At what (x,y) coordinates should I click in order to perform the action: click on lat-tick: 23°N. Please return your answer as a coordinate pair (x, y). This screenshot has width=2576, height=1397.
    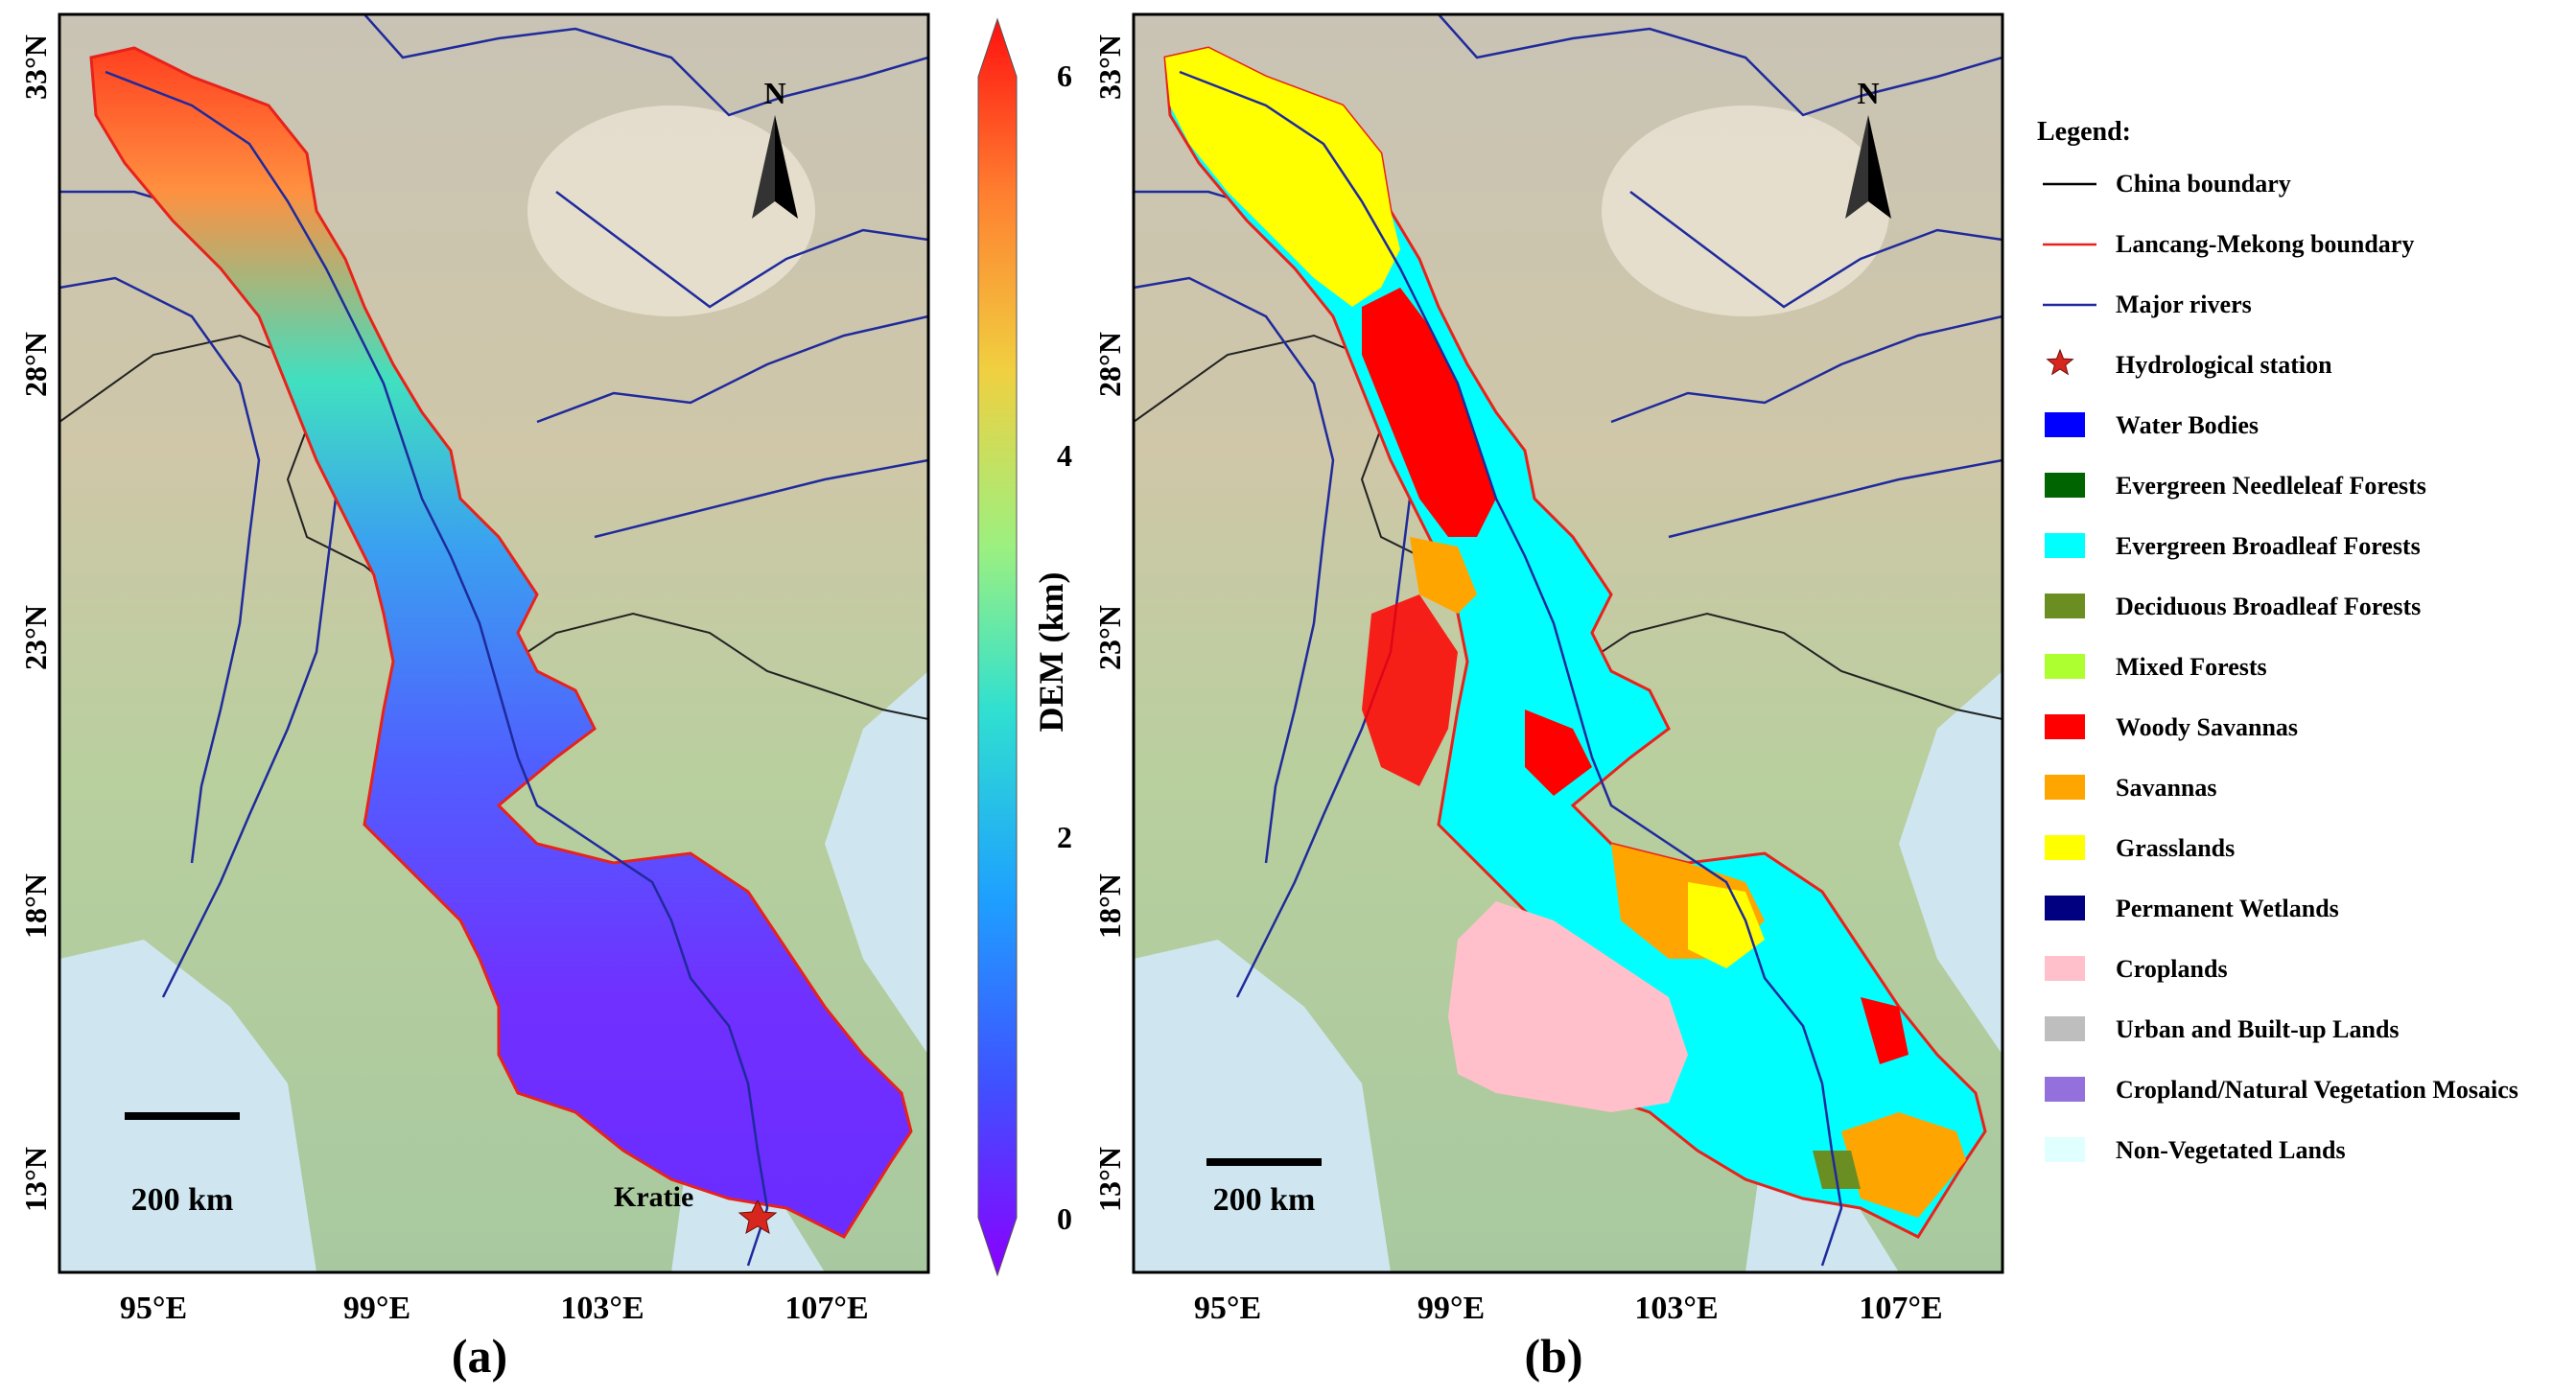
    Looking at the image, I should click on (1109, 637).